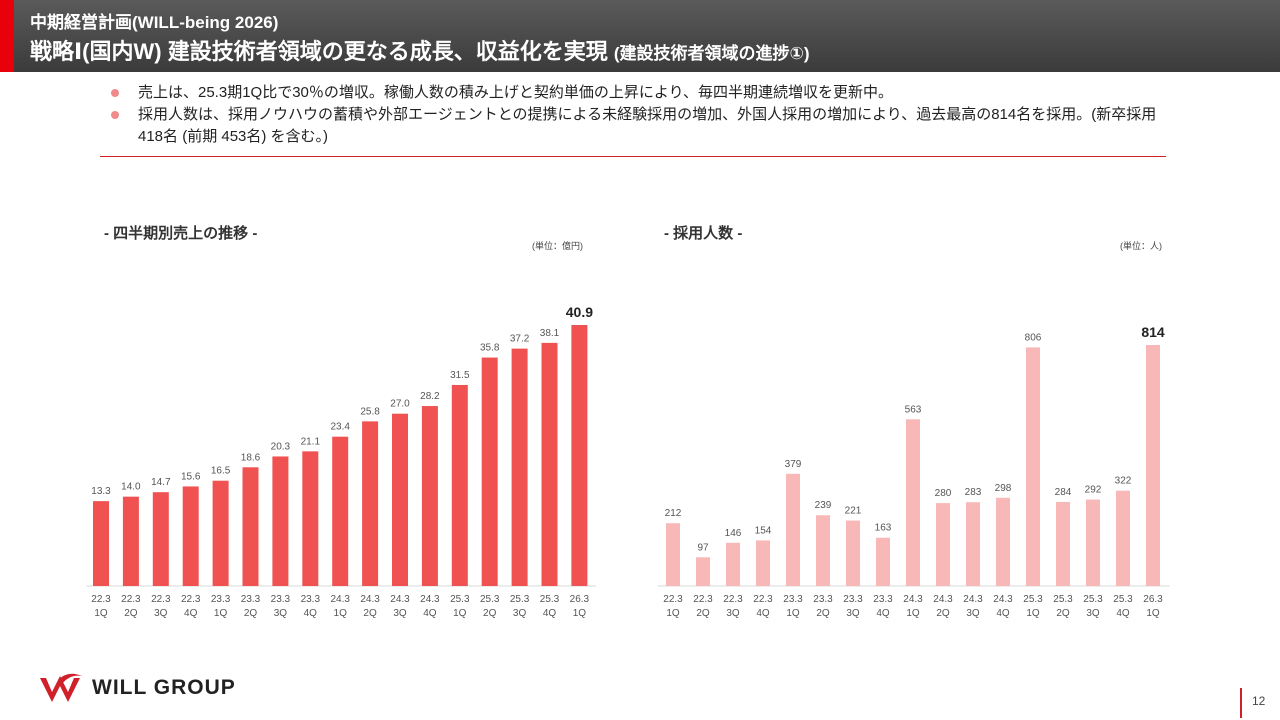  I want to click on sales-data-label: 18.6, so click(251, 457).